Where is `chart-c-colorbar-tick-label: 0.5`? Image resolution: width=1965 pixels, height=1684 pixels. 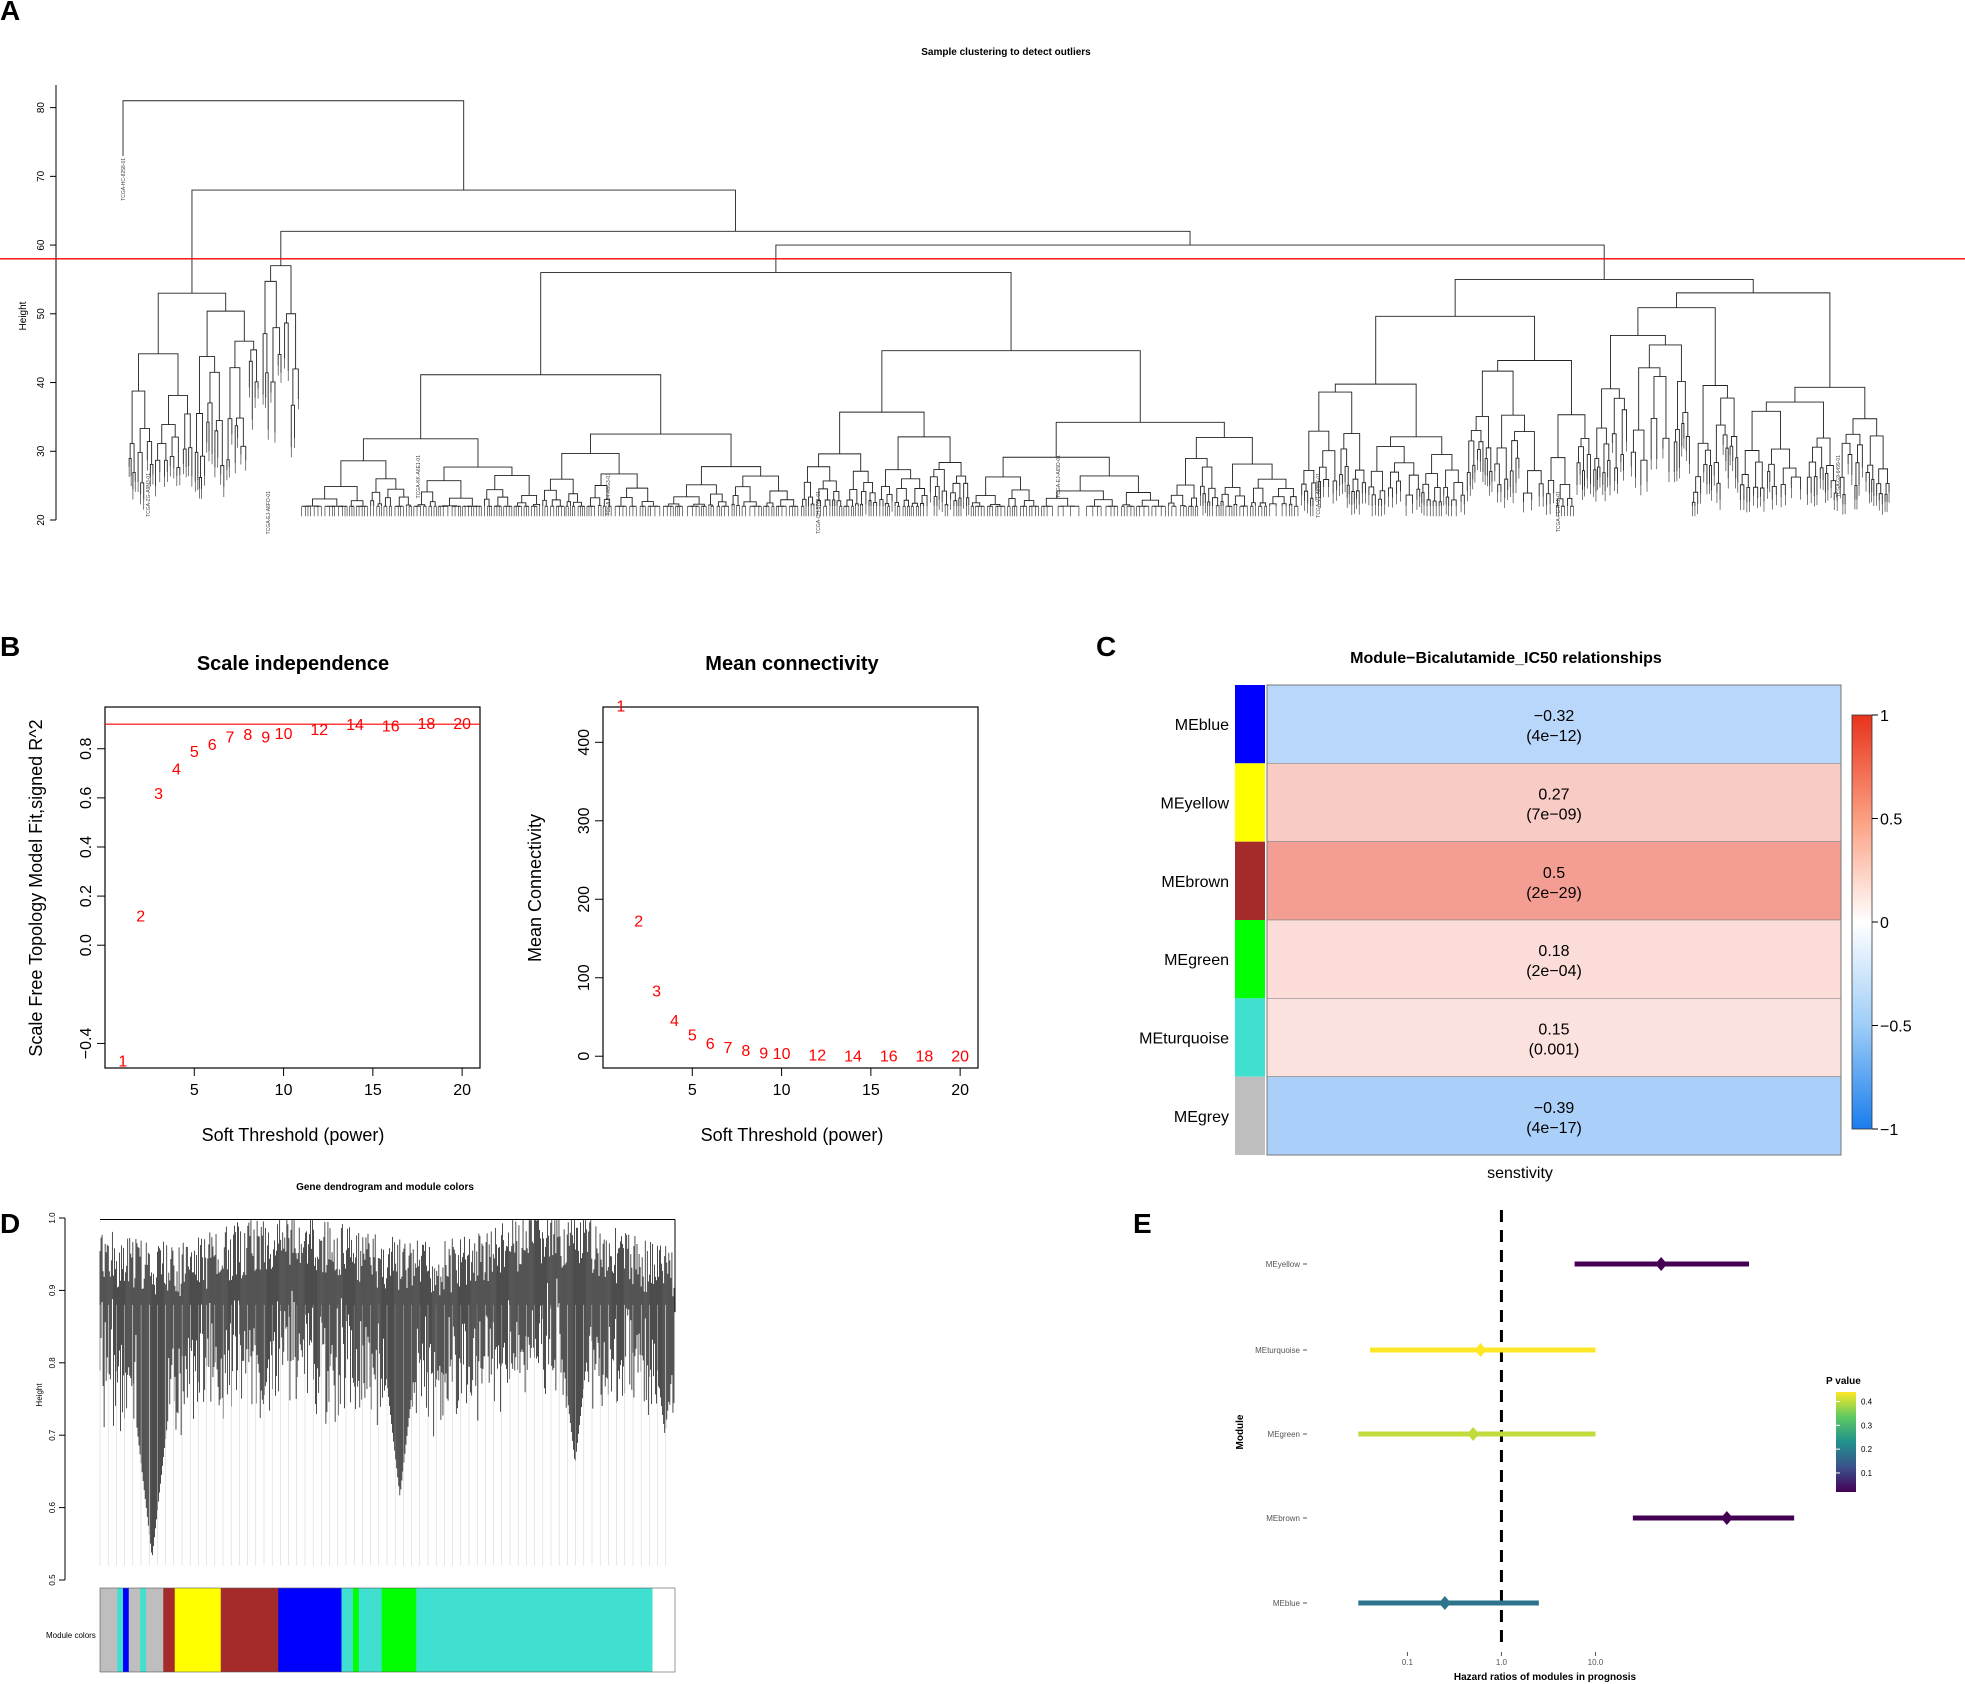 chart-c-colorbar-tick-label: 0.5 is located at coordinates (1891, 820).